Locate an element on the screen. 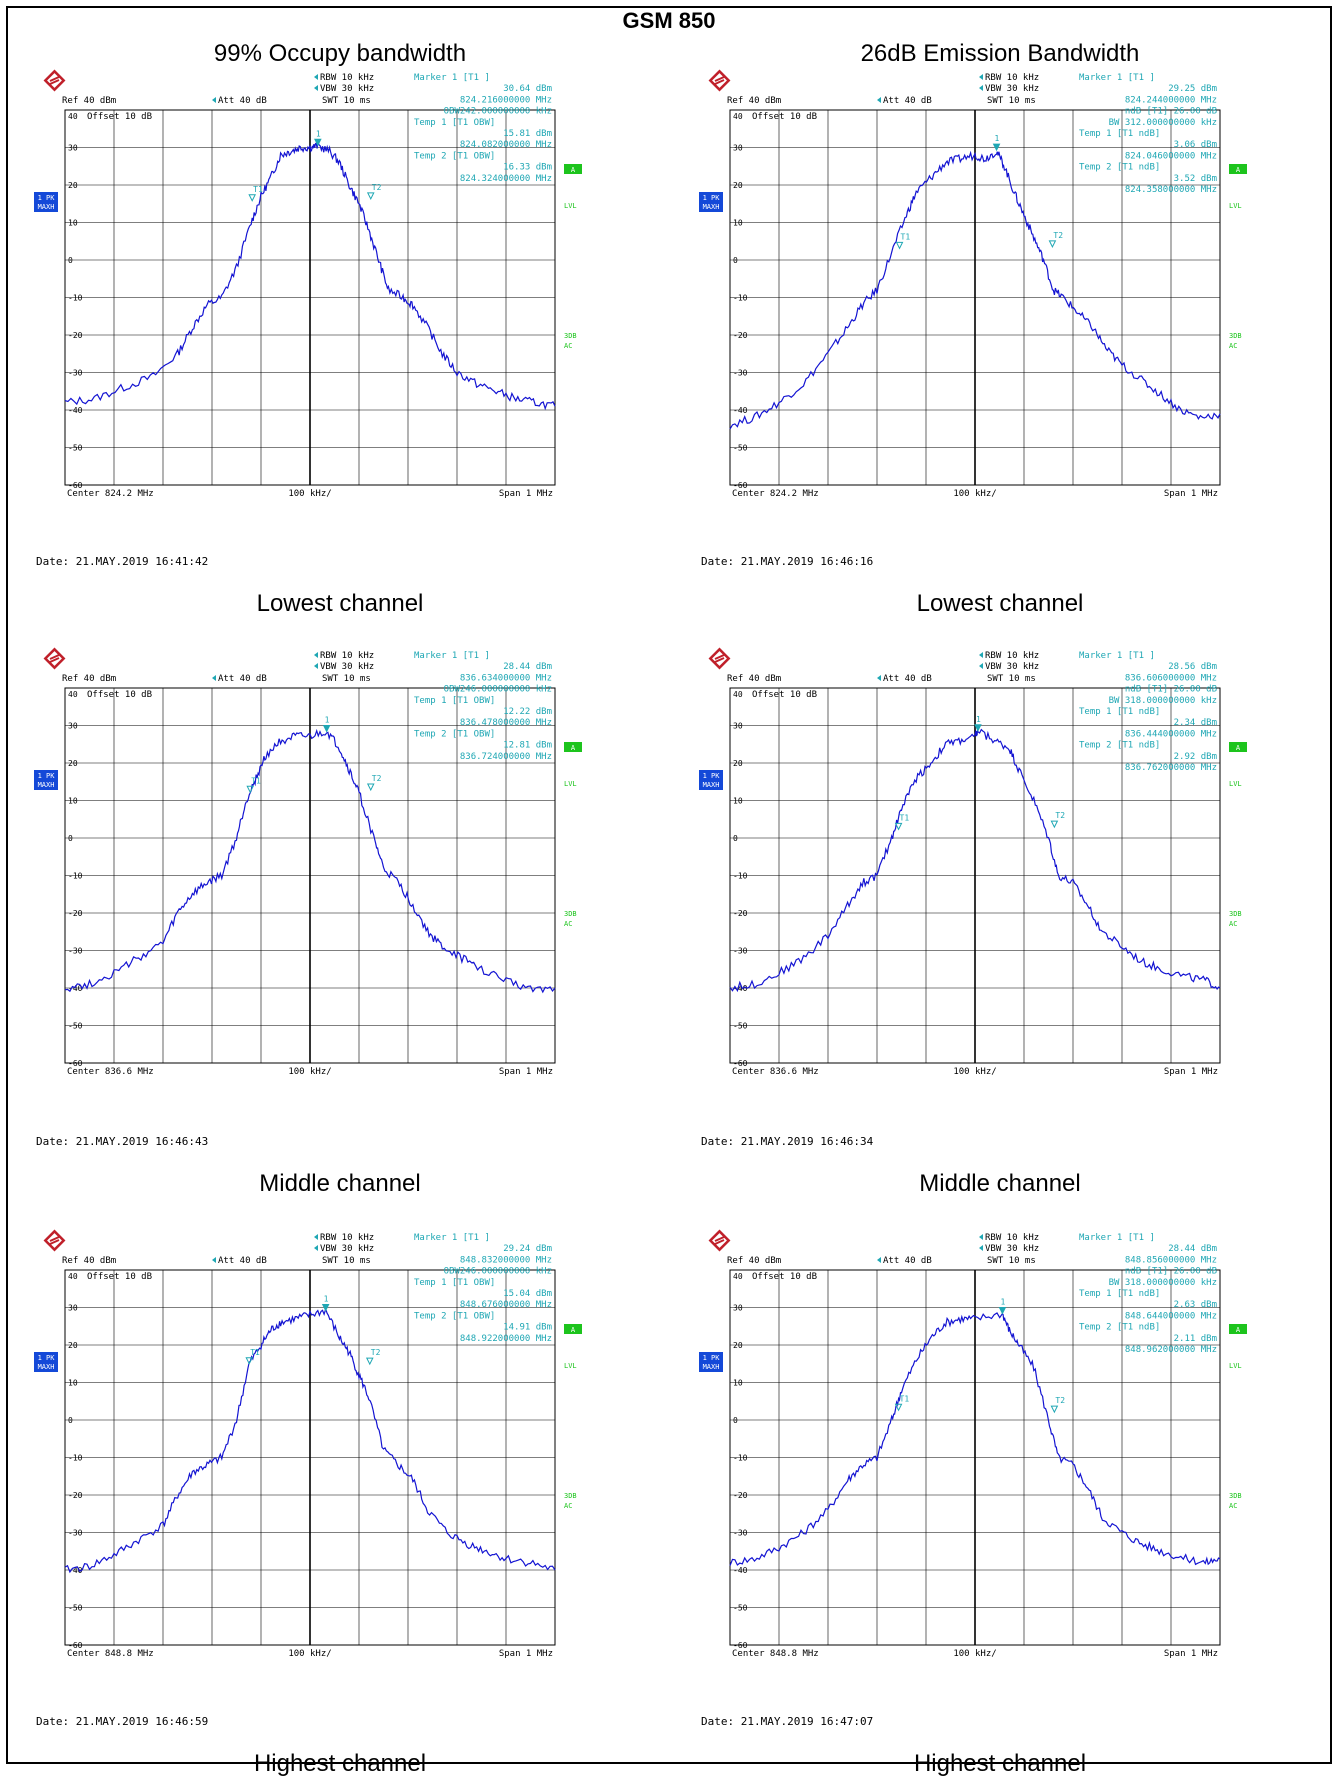 The height and width of the screenshot is (1778, 1338). ref-level-label: Ref 40 dBm is located at coordinates (89, 1261).